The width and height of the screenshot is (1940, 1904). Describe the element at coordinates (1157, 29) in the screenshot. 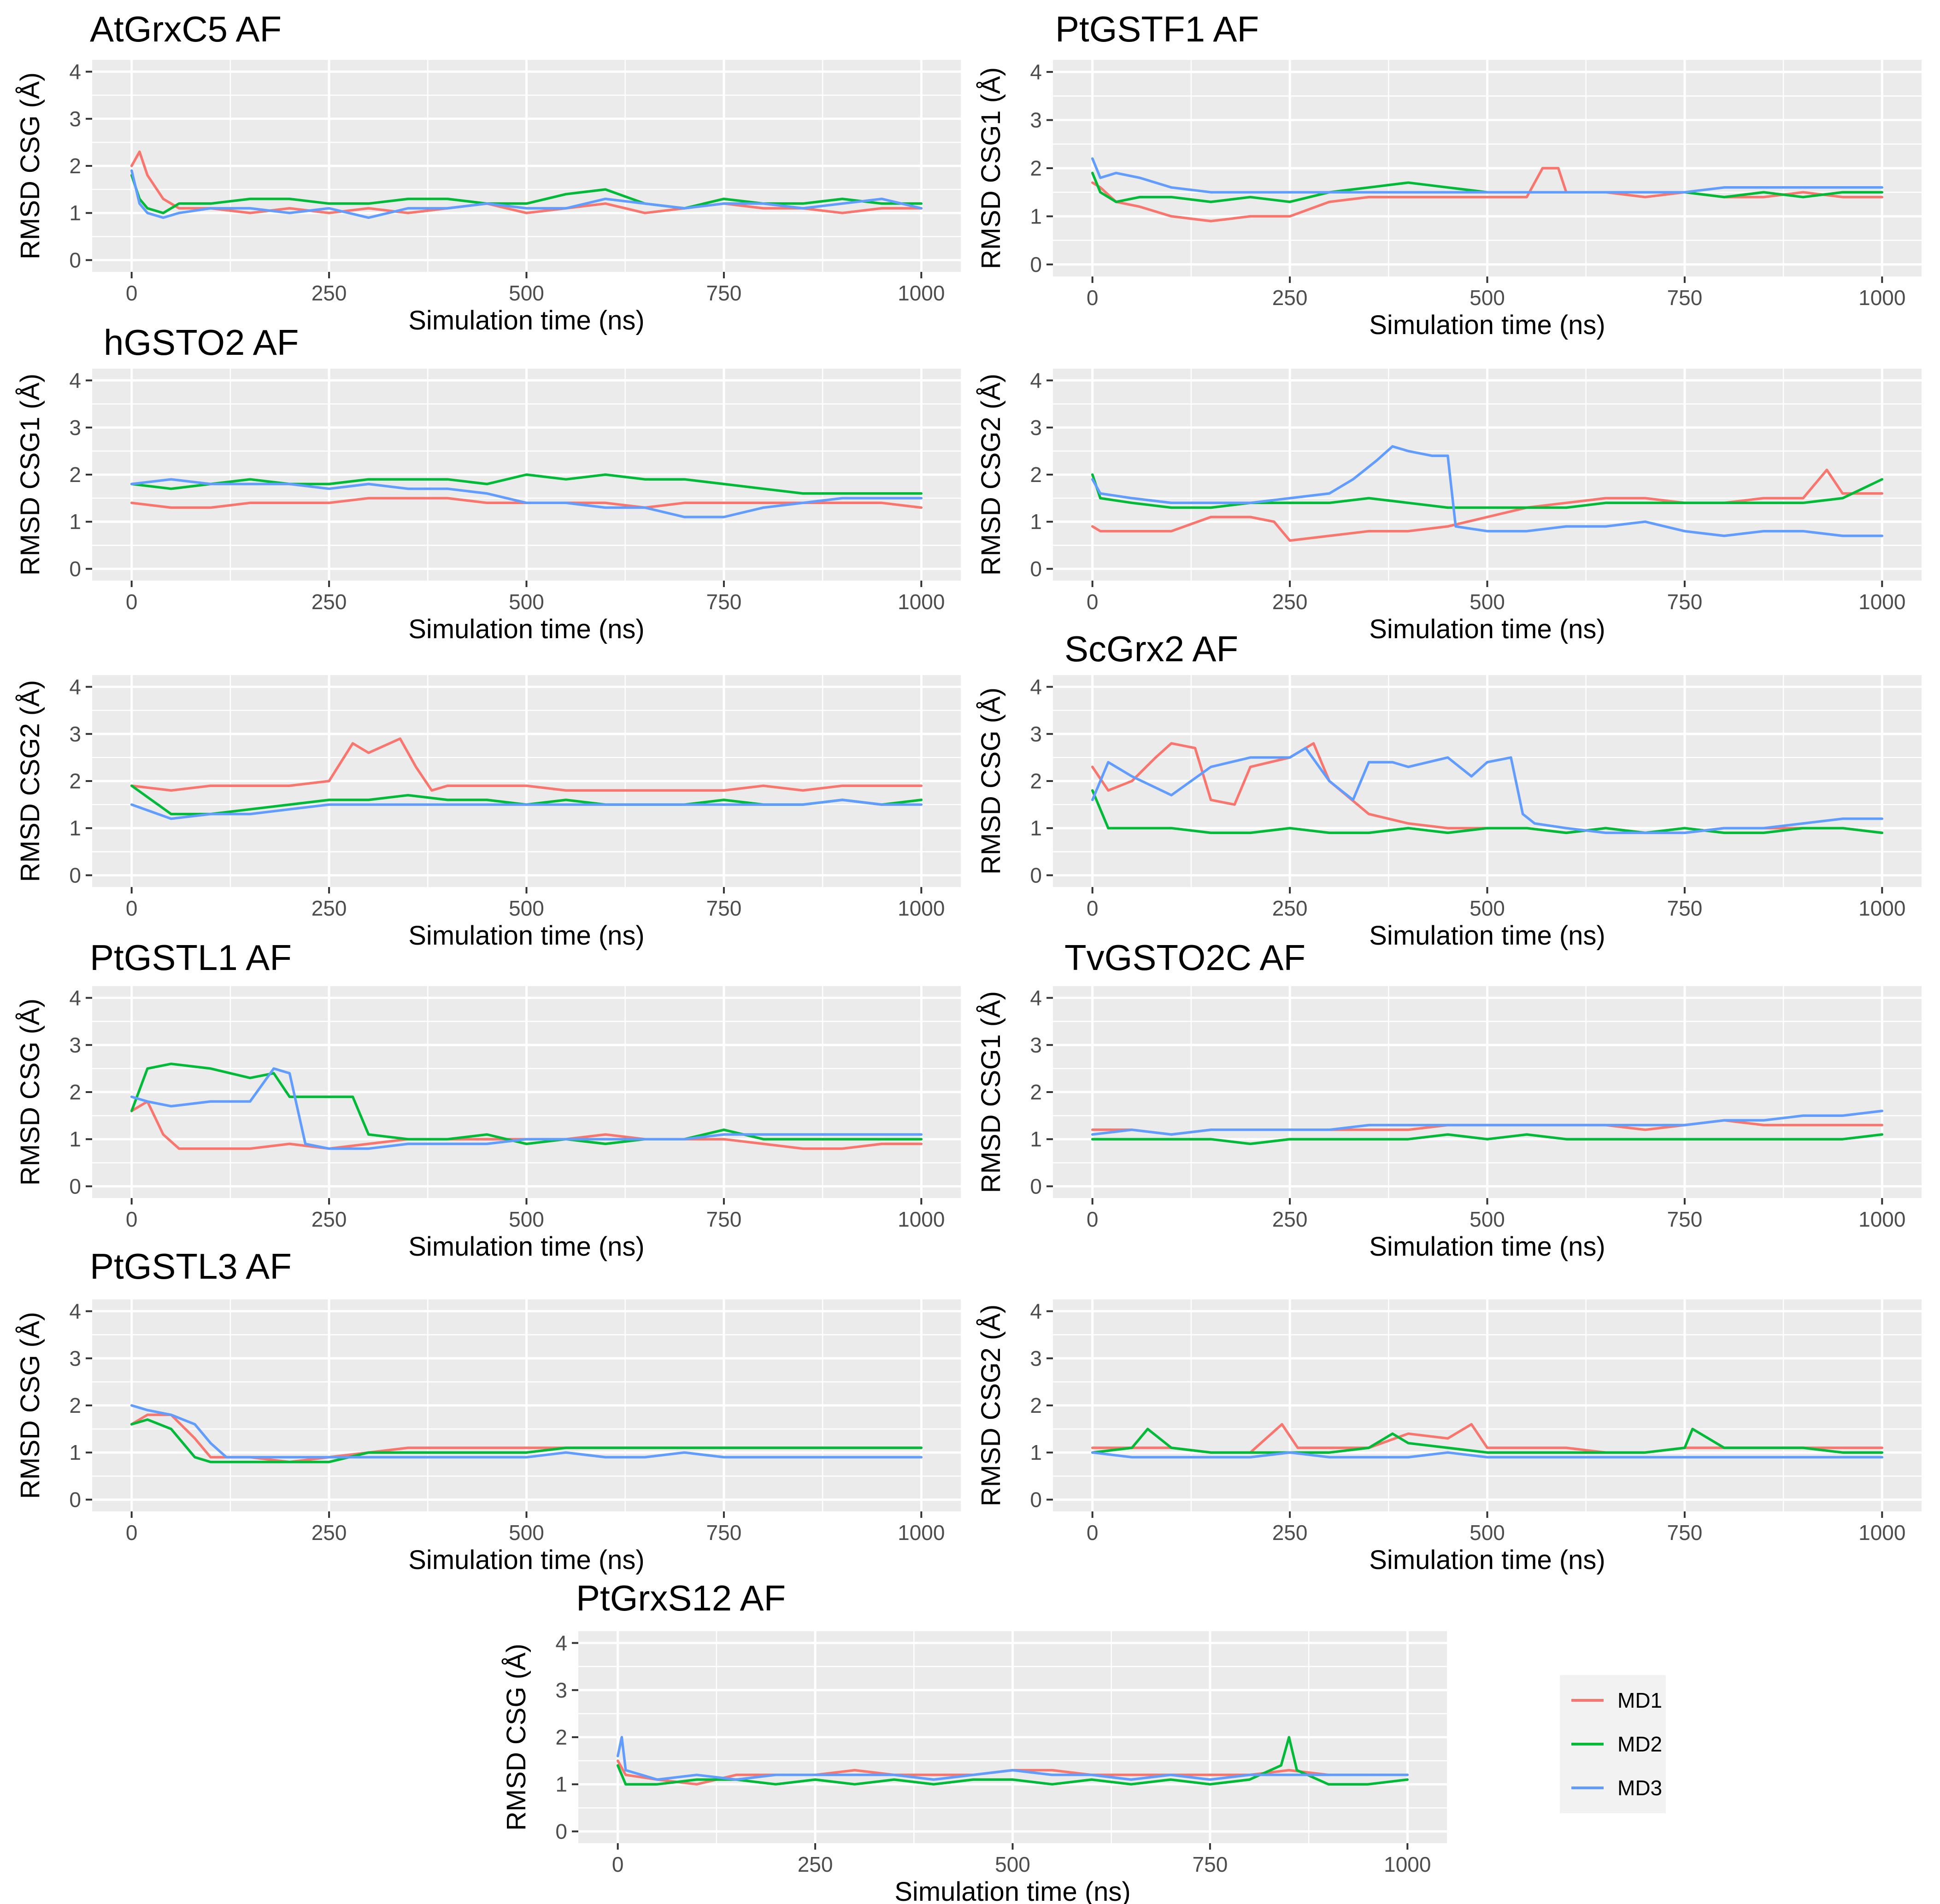

I see `panel-title: PtGSTF1 AF` at that location.